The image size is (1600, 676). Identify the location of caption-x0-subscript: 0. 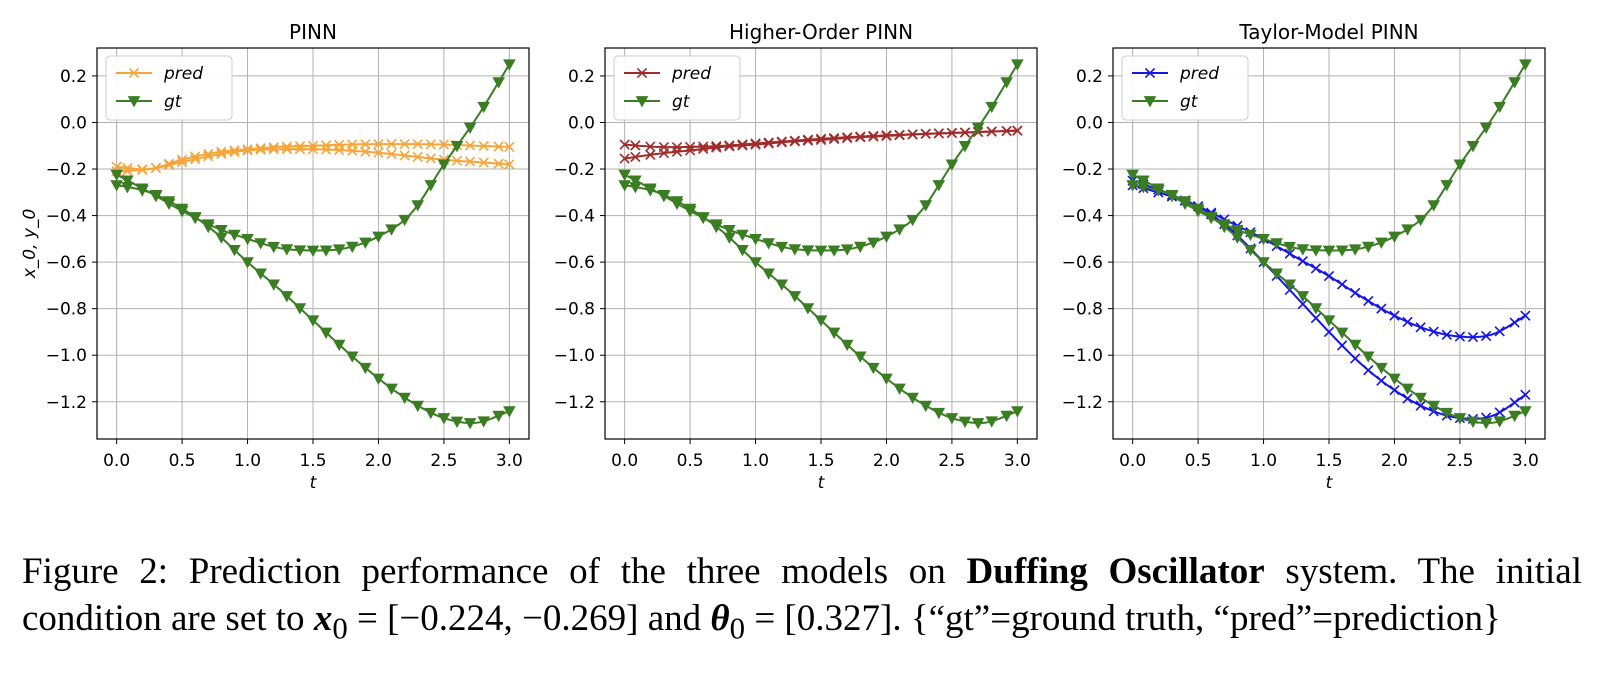
(340, 628).